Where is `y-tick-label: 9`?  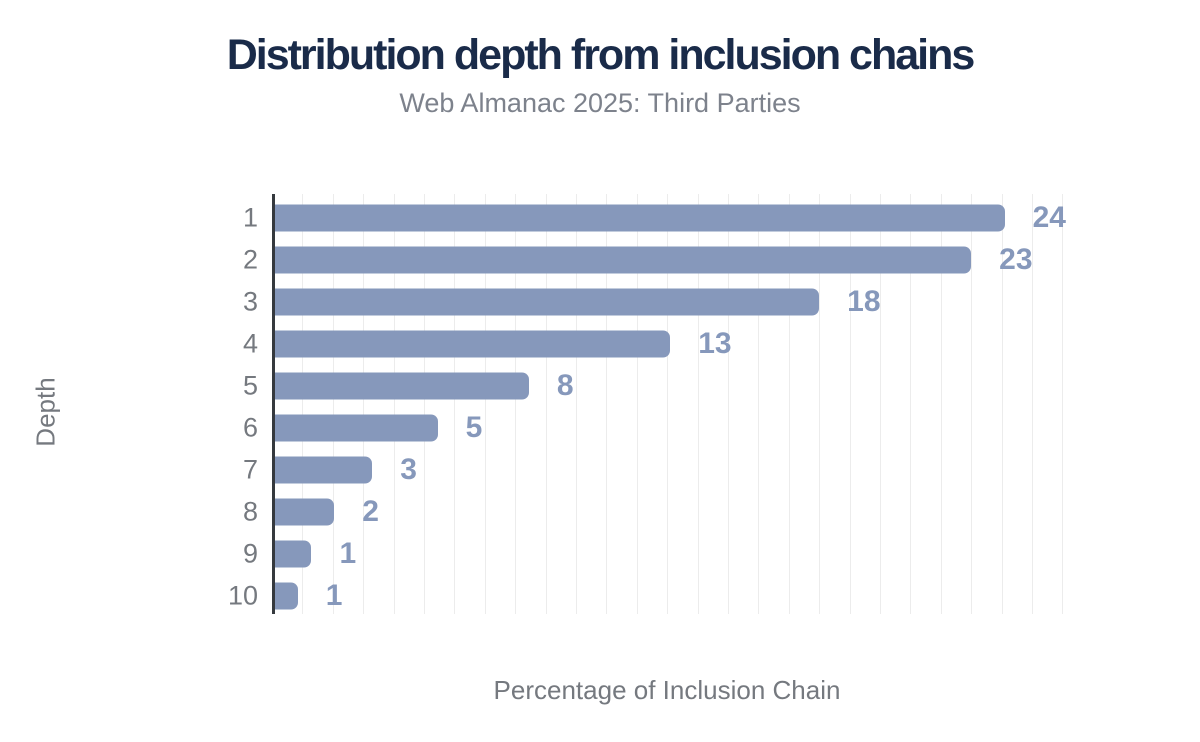
y-tick-label: 9 is located at coordinates (250, 553).